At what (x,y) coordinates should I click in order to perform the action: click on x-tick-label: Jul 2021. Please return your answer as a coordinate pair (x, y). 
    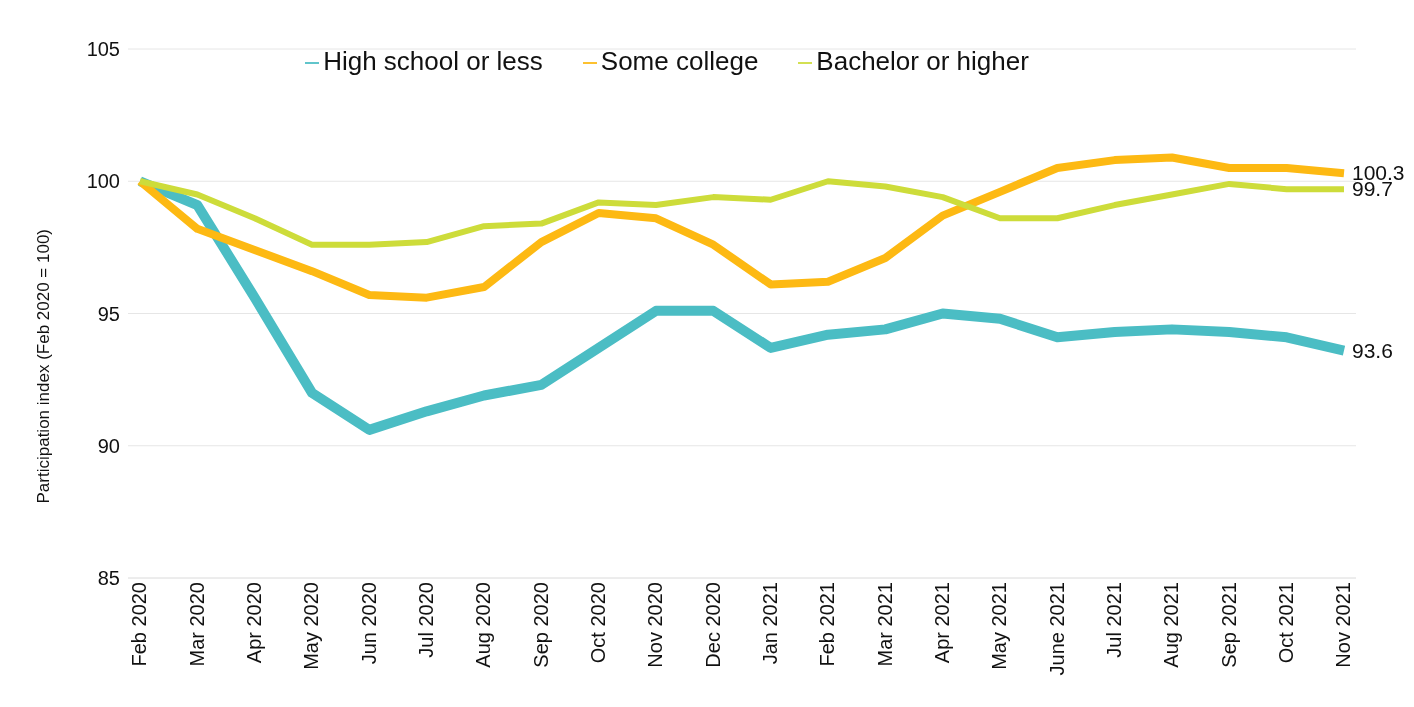
    Looking at the image, I should click on (1113, 620).